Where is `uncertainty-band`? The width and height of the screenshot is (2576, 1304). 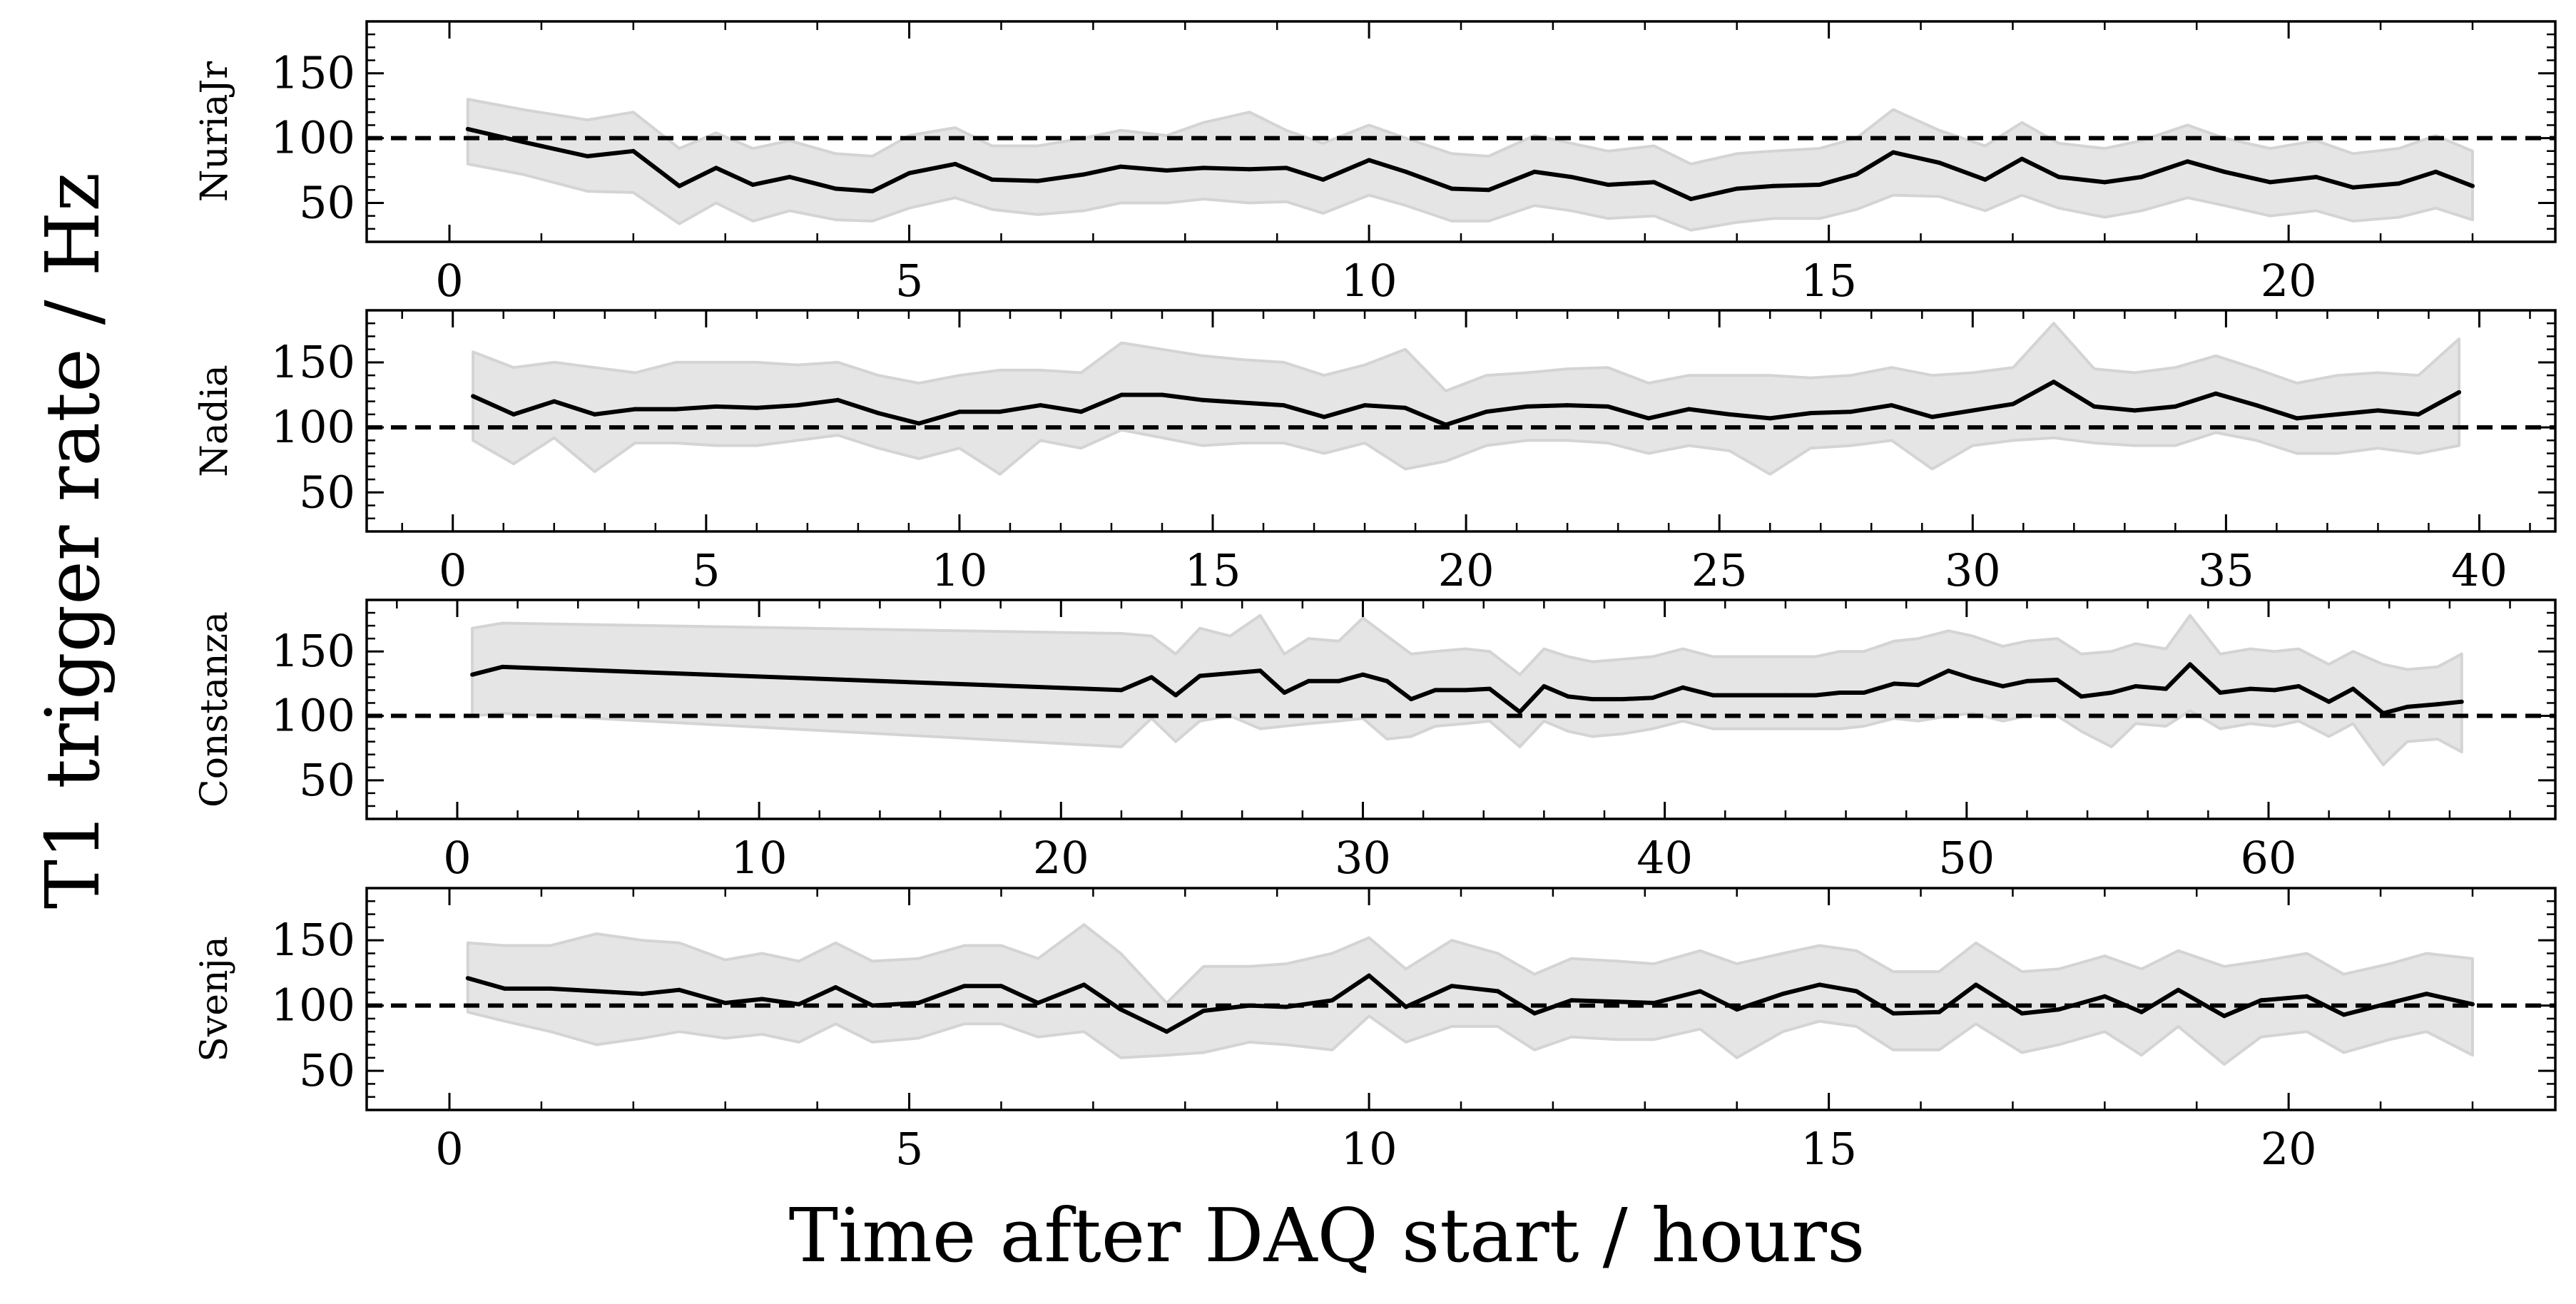
uncertainty-band is located at coordinates (1466, 399).